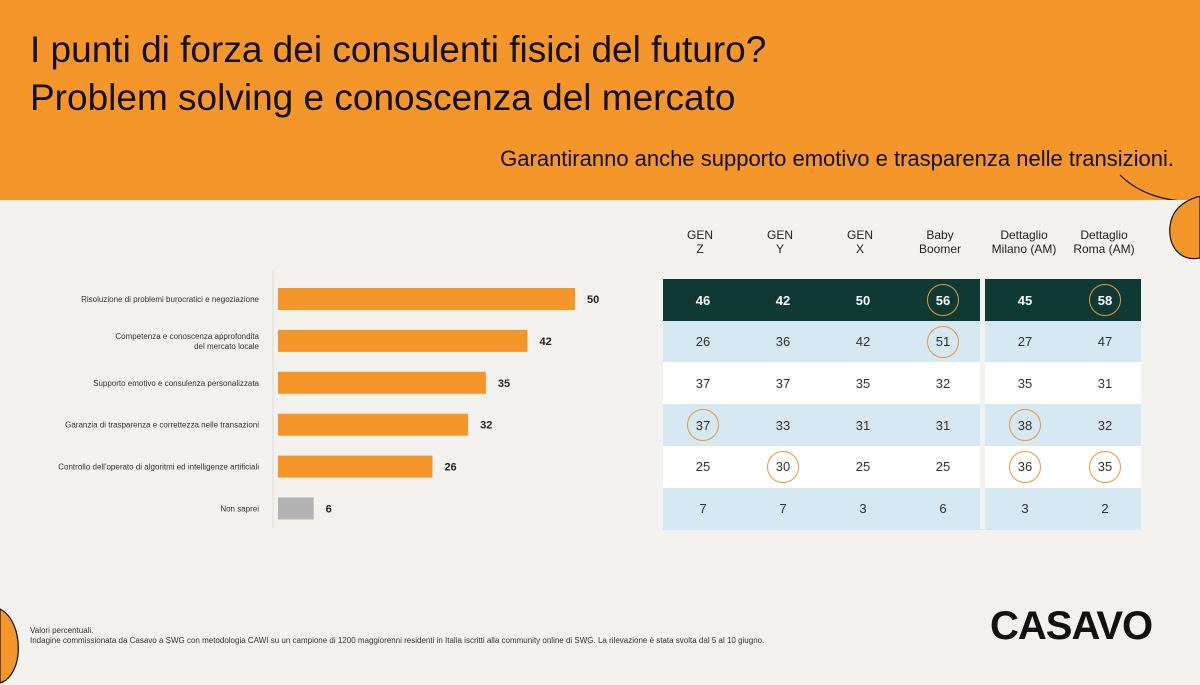  Describe the element at coordinates (1024, 249) in the screenshot. I see `column-header-line: Milano (AM)` at that location.